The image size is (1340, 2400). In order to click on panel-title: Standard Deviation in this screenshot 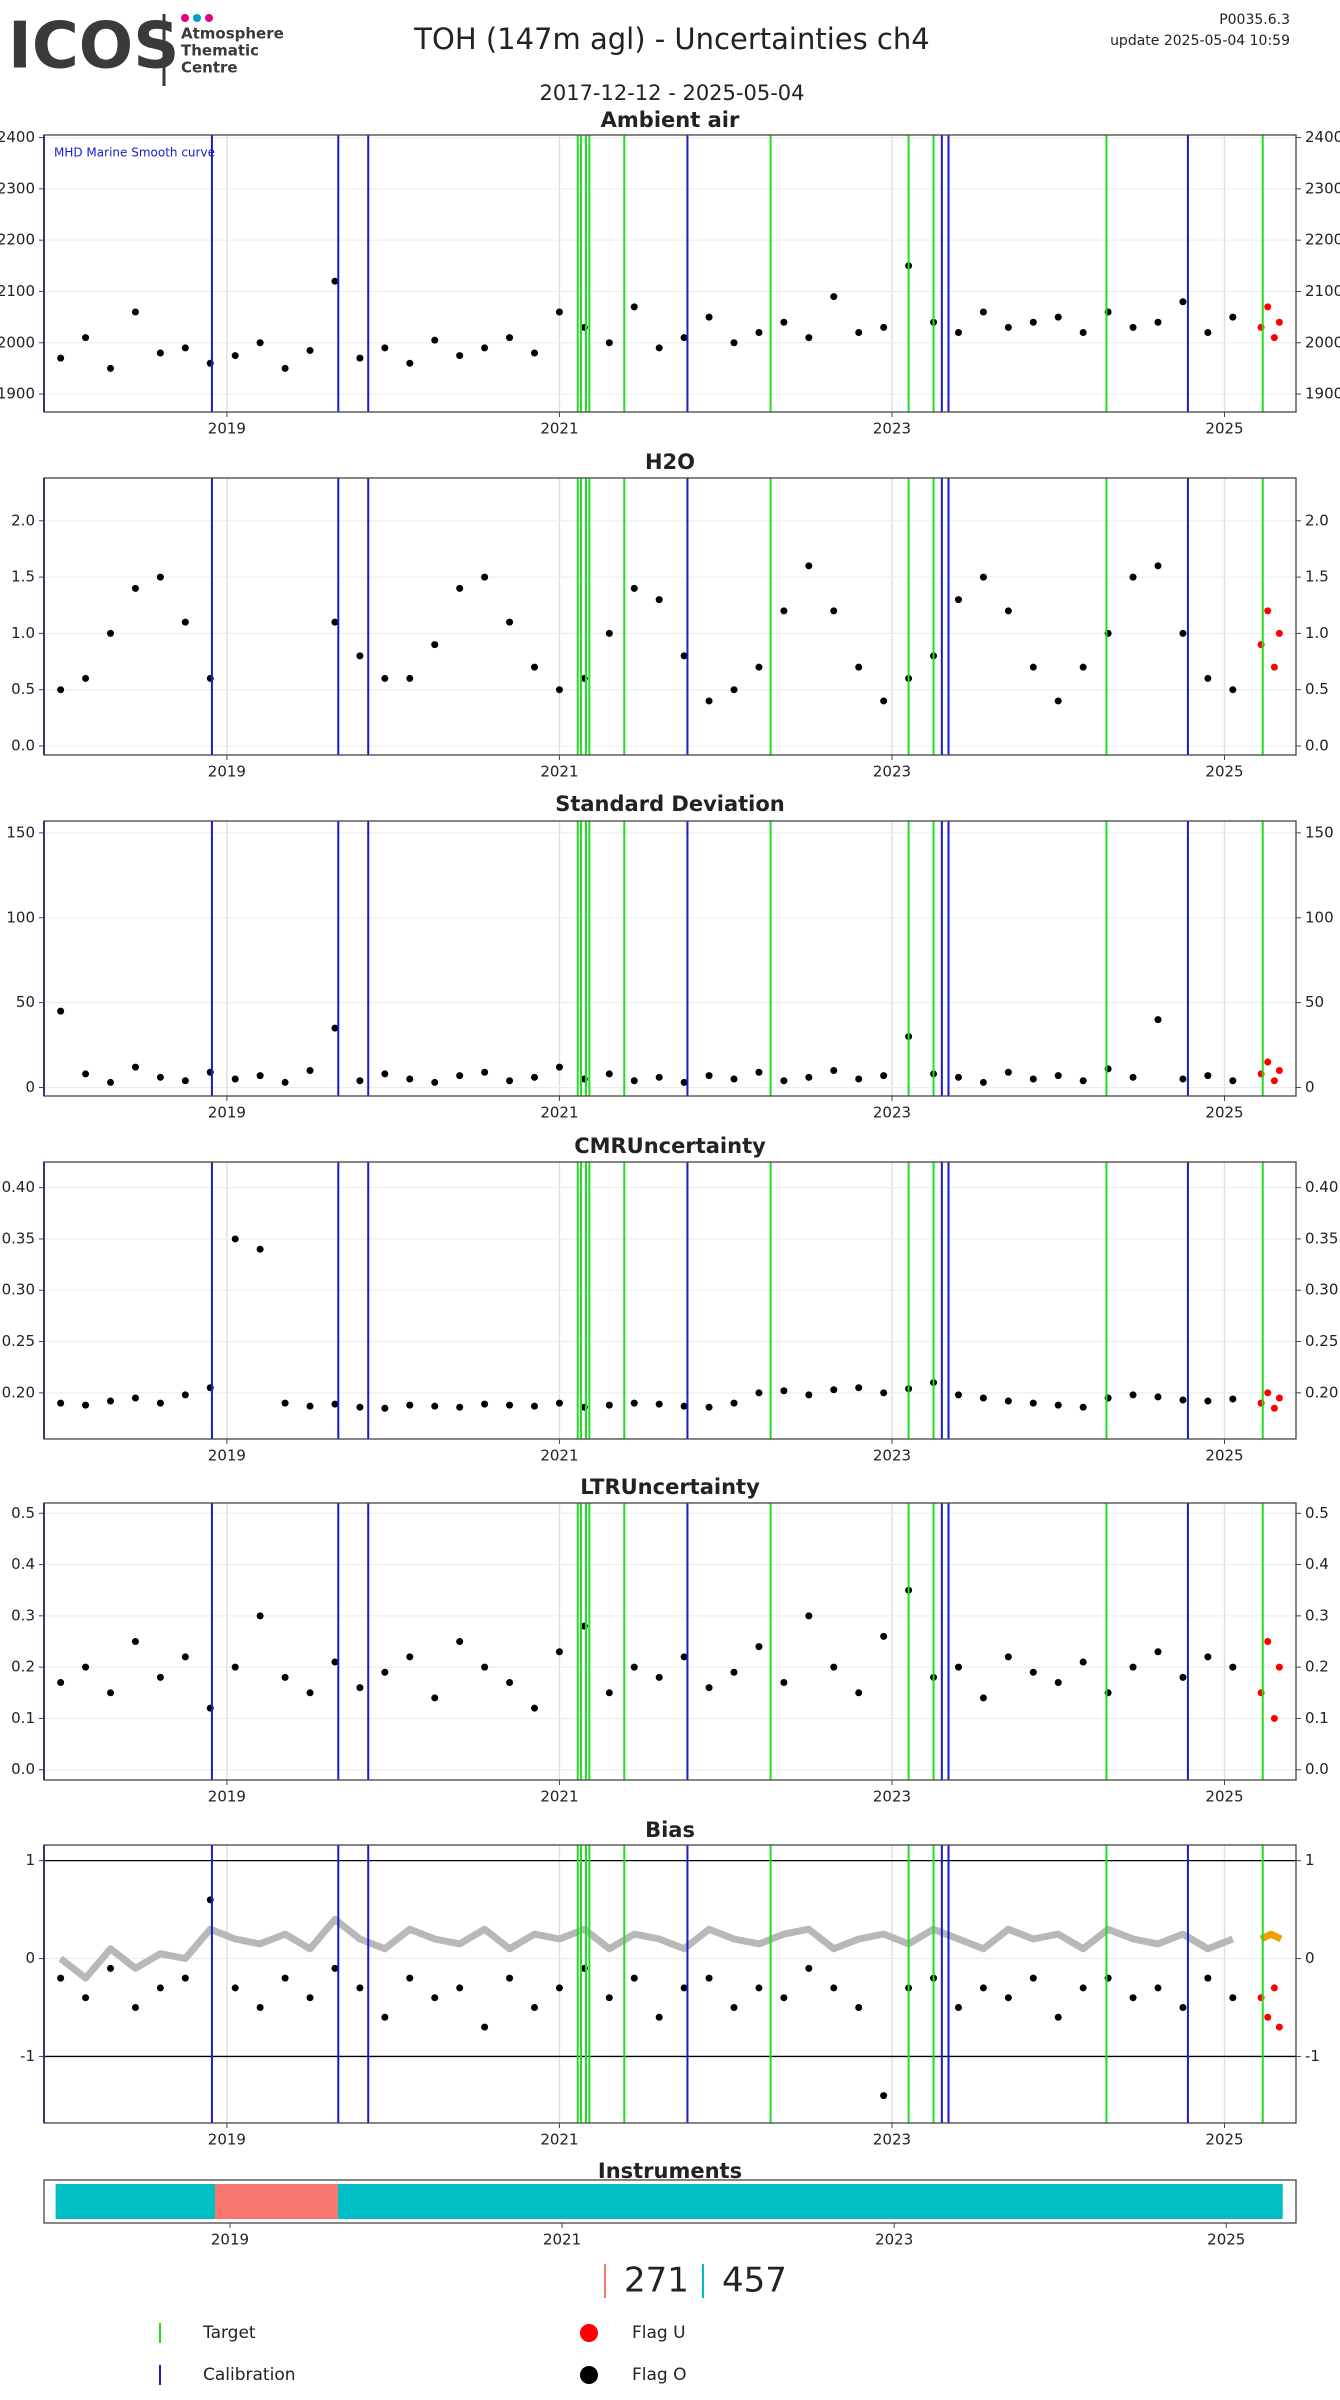, I will do `click(670, 804)`.